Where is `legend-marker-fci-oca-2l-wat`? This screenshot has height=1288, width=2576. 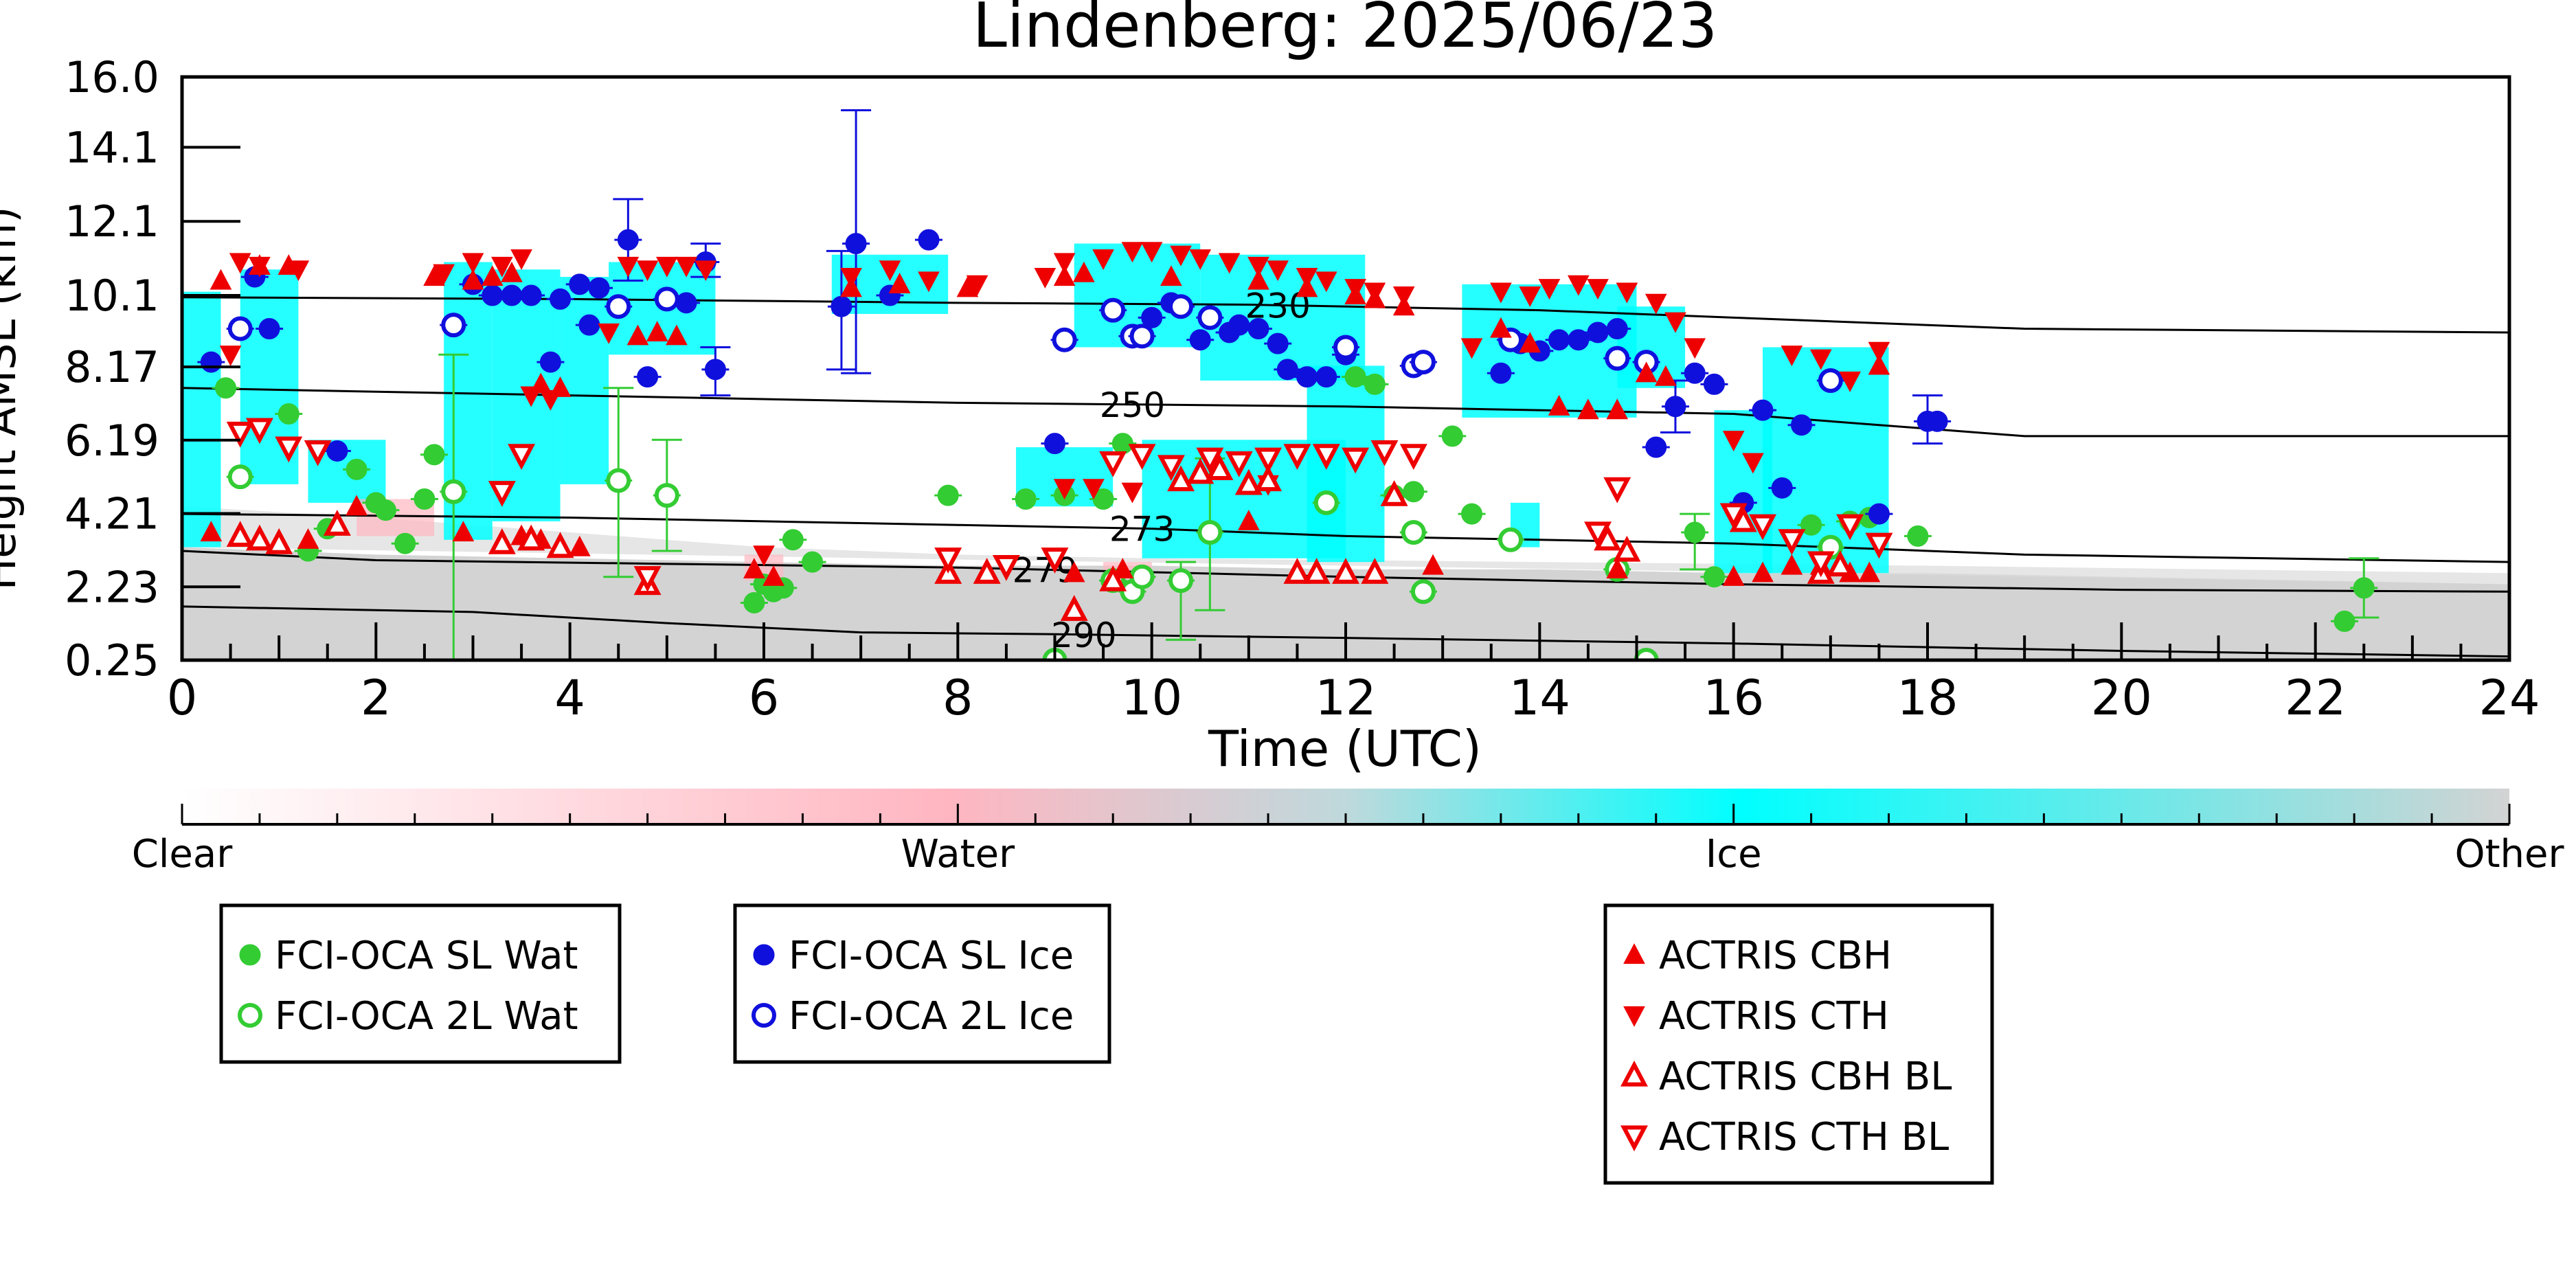
legend-marker-fci-oca-2l-wat is located at coordinates (250, 1015).